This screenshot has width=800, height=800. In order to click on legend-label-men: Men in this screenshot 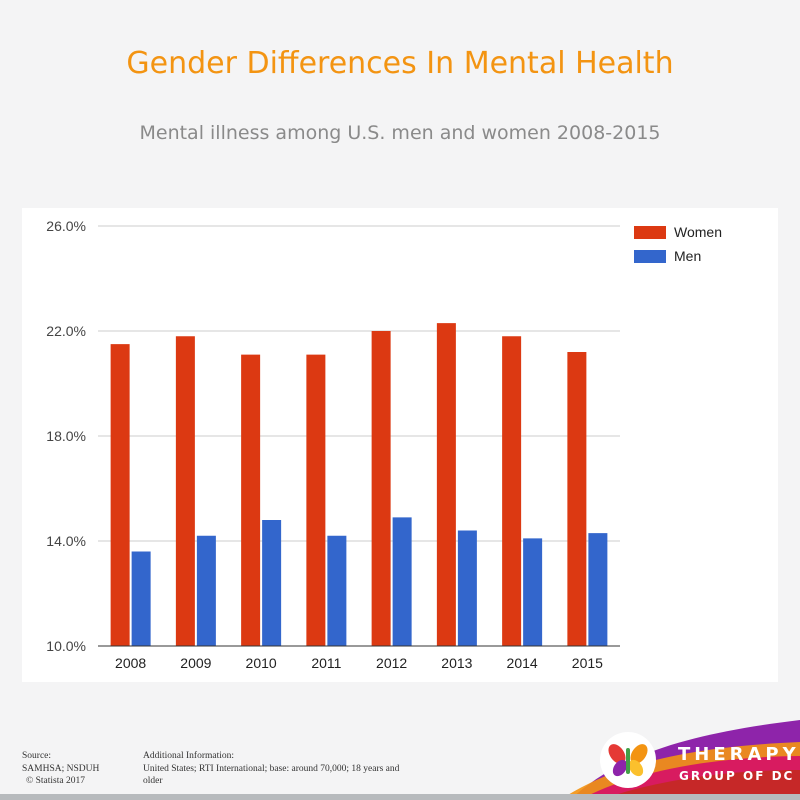, I will do `click(688, 256)`.